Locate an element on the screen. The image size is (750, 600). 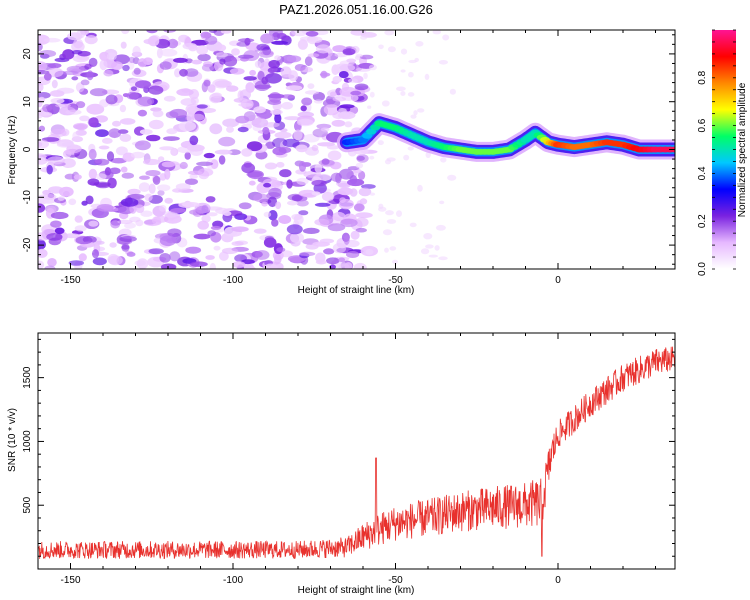
figure-title: PAZ1.2026.051.16.00.G26 is located at coordinates (356, 9).